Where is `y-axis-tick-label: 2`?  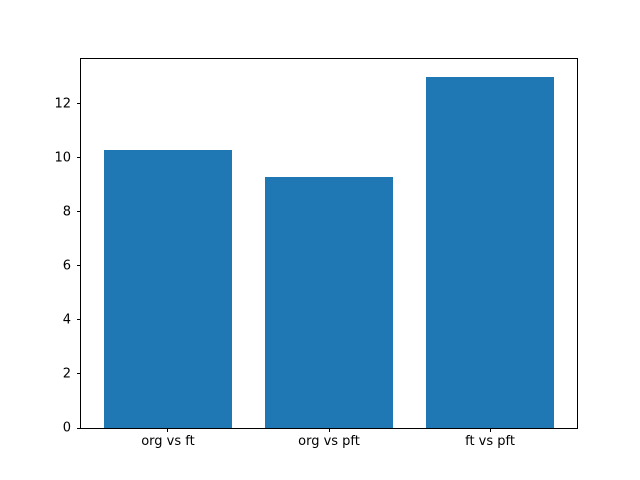
y-axis-tick-label: 2 is located at coordinates (66, 374).